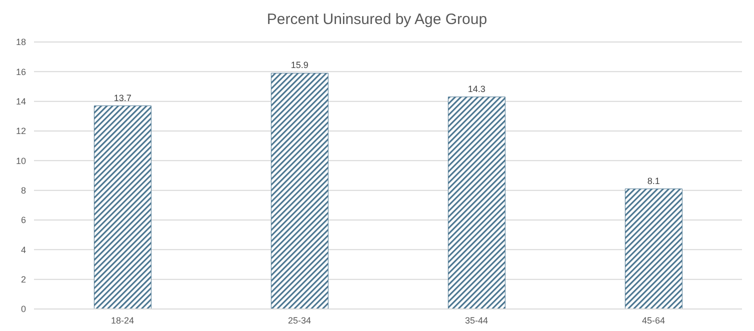 This screenshot has width=754, height=331. What do you see at coordinates (23, 309) in the screenshot?
I see `y-tick-label: 0` at bounding box center [23, 309].